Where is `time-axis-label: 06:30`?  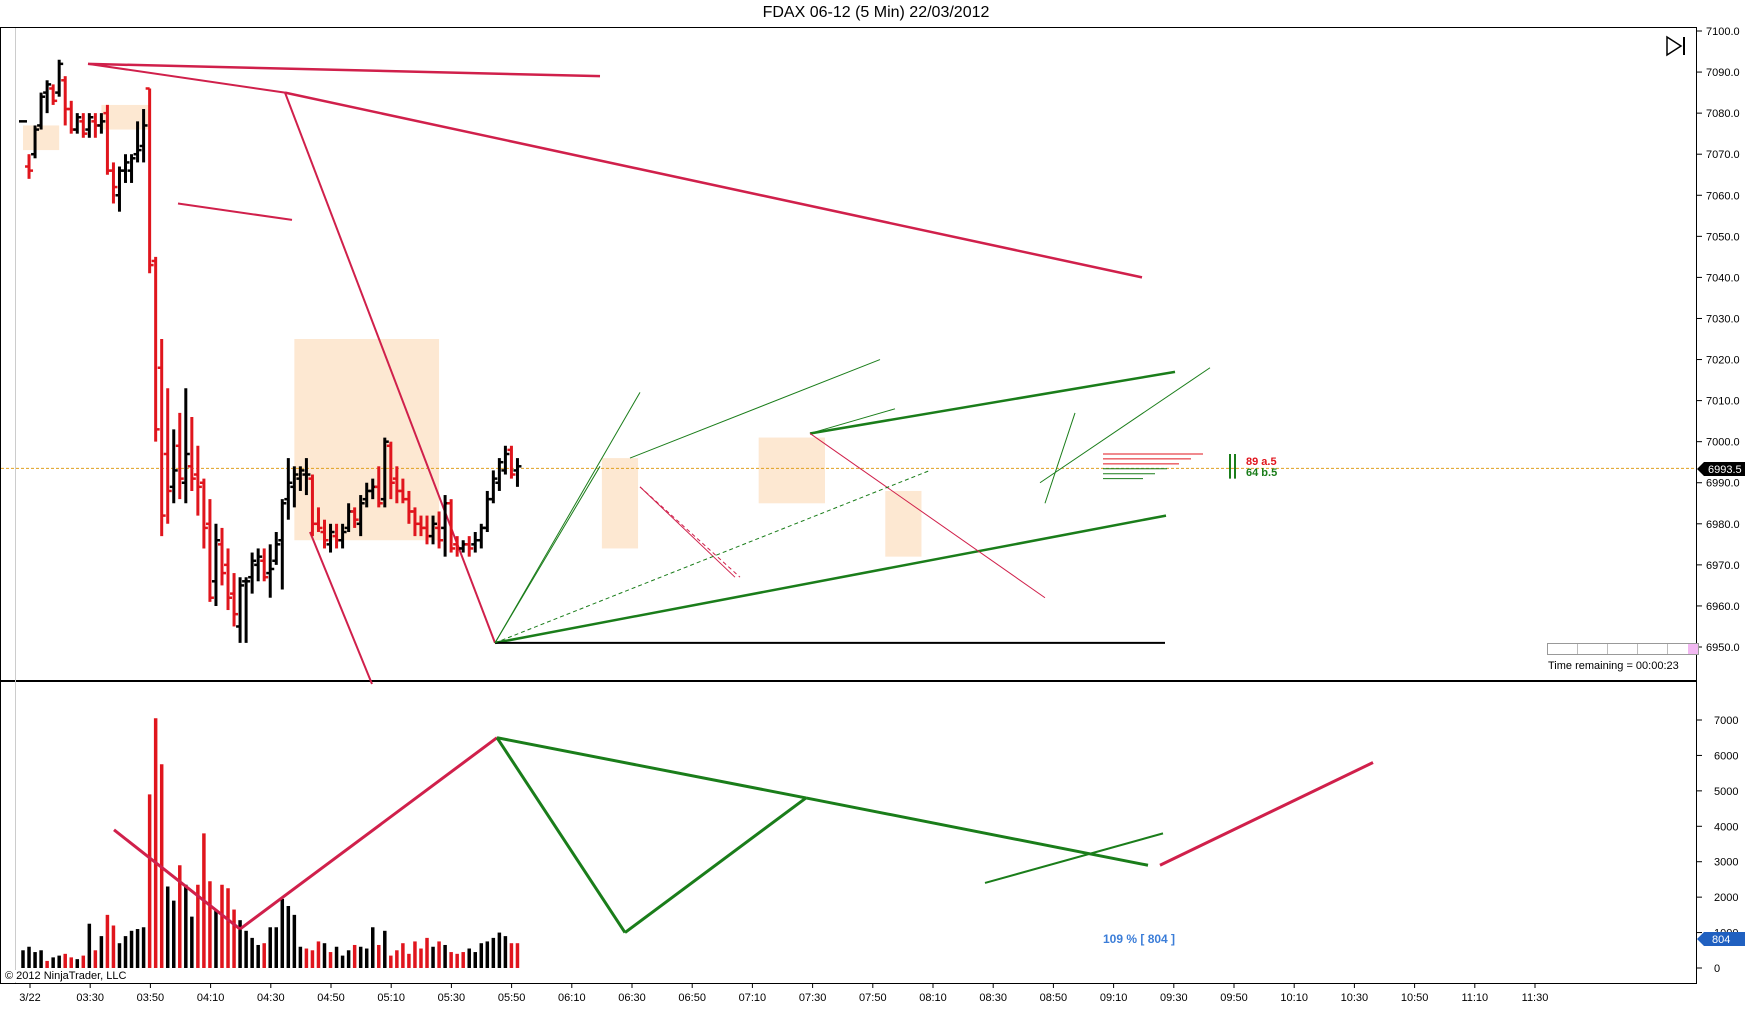 time-axis-label: 06:30 is located at coordinates (632, 998).